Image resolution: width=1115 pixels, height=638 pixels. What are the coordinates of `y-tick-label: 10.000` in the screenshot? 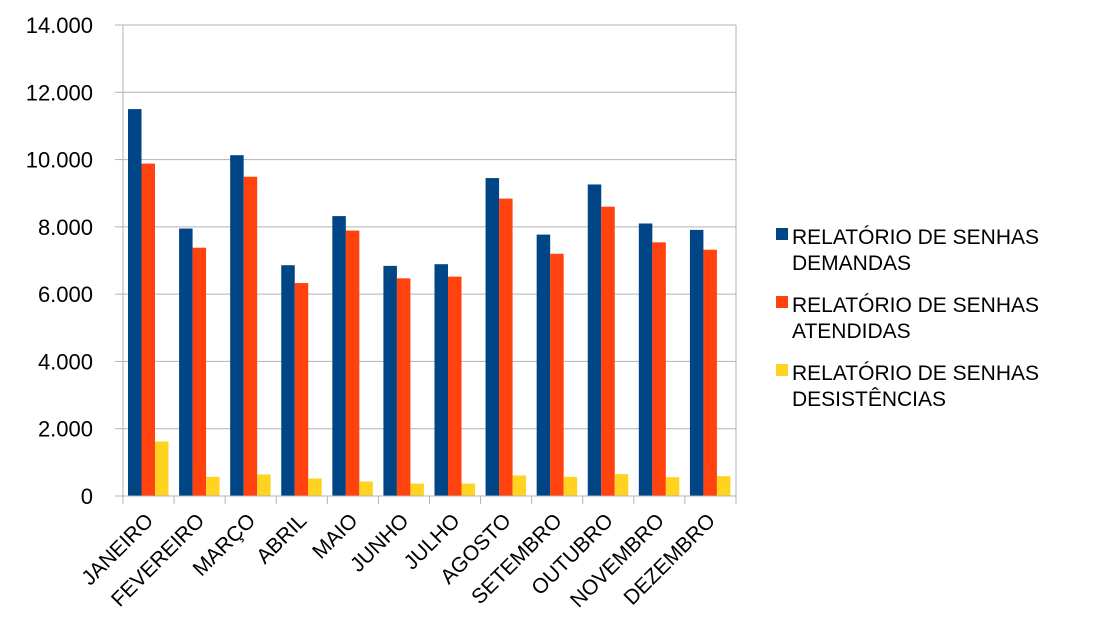 It's located at (59, 160).